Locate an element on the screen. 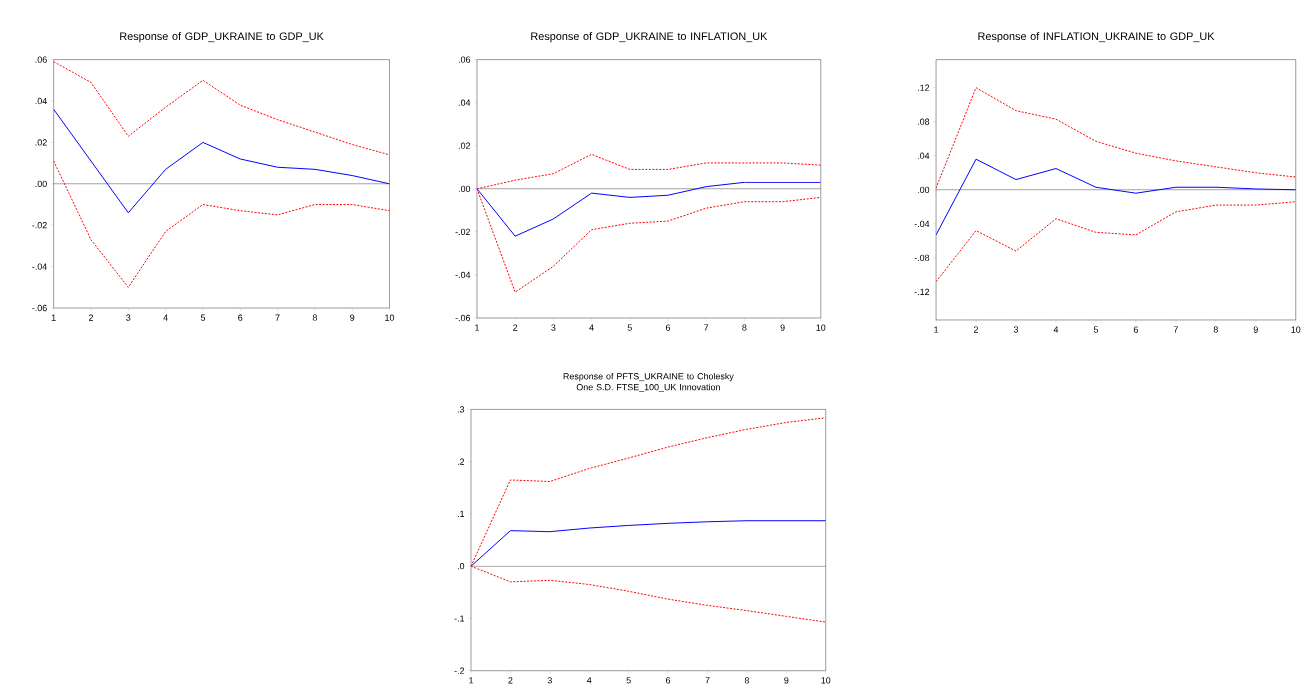 Image resolution: width=1304 pixels, height=696 pixels. chart-title: Response of INFLATION_UKRAINE to GDP_UK is located at coordinates (1096, 37).